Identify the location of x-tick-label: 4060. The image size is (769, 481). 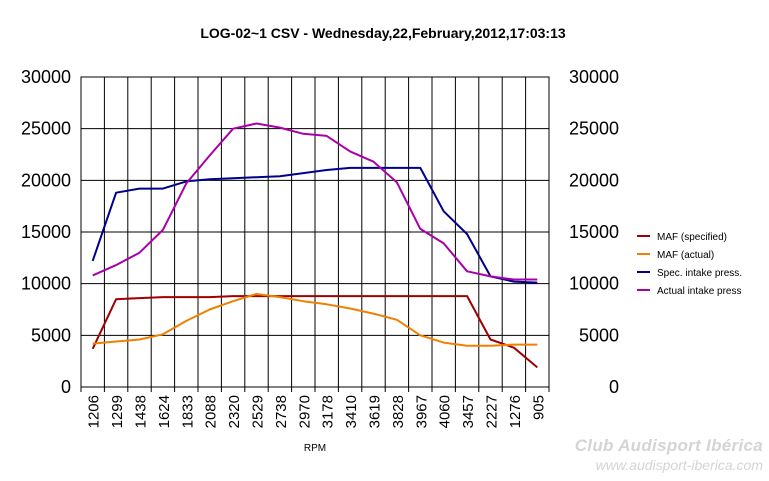
(445, 411).